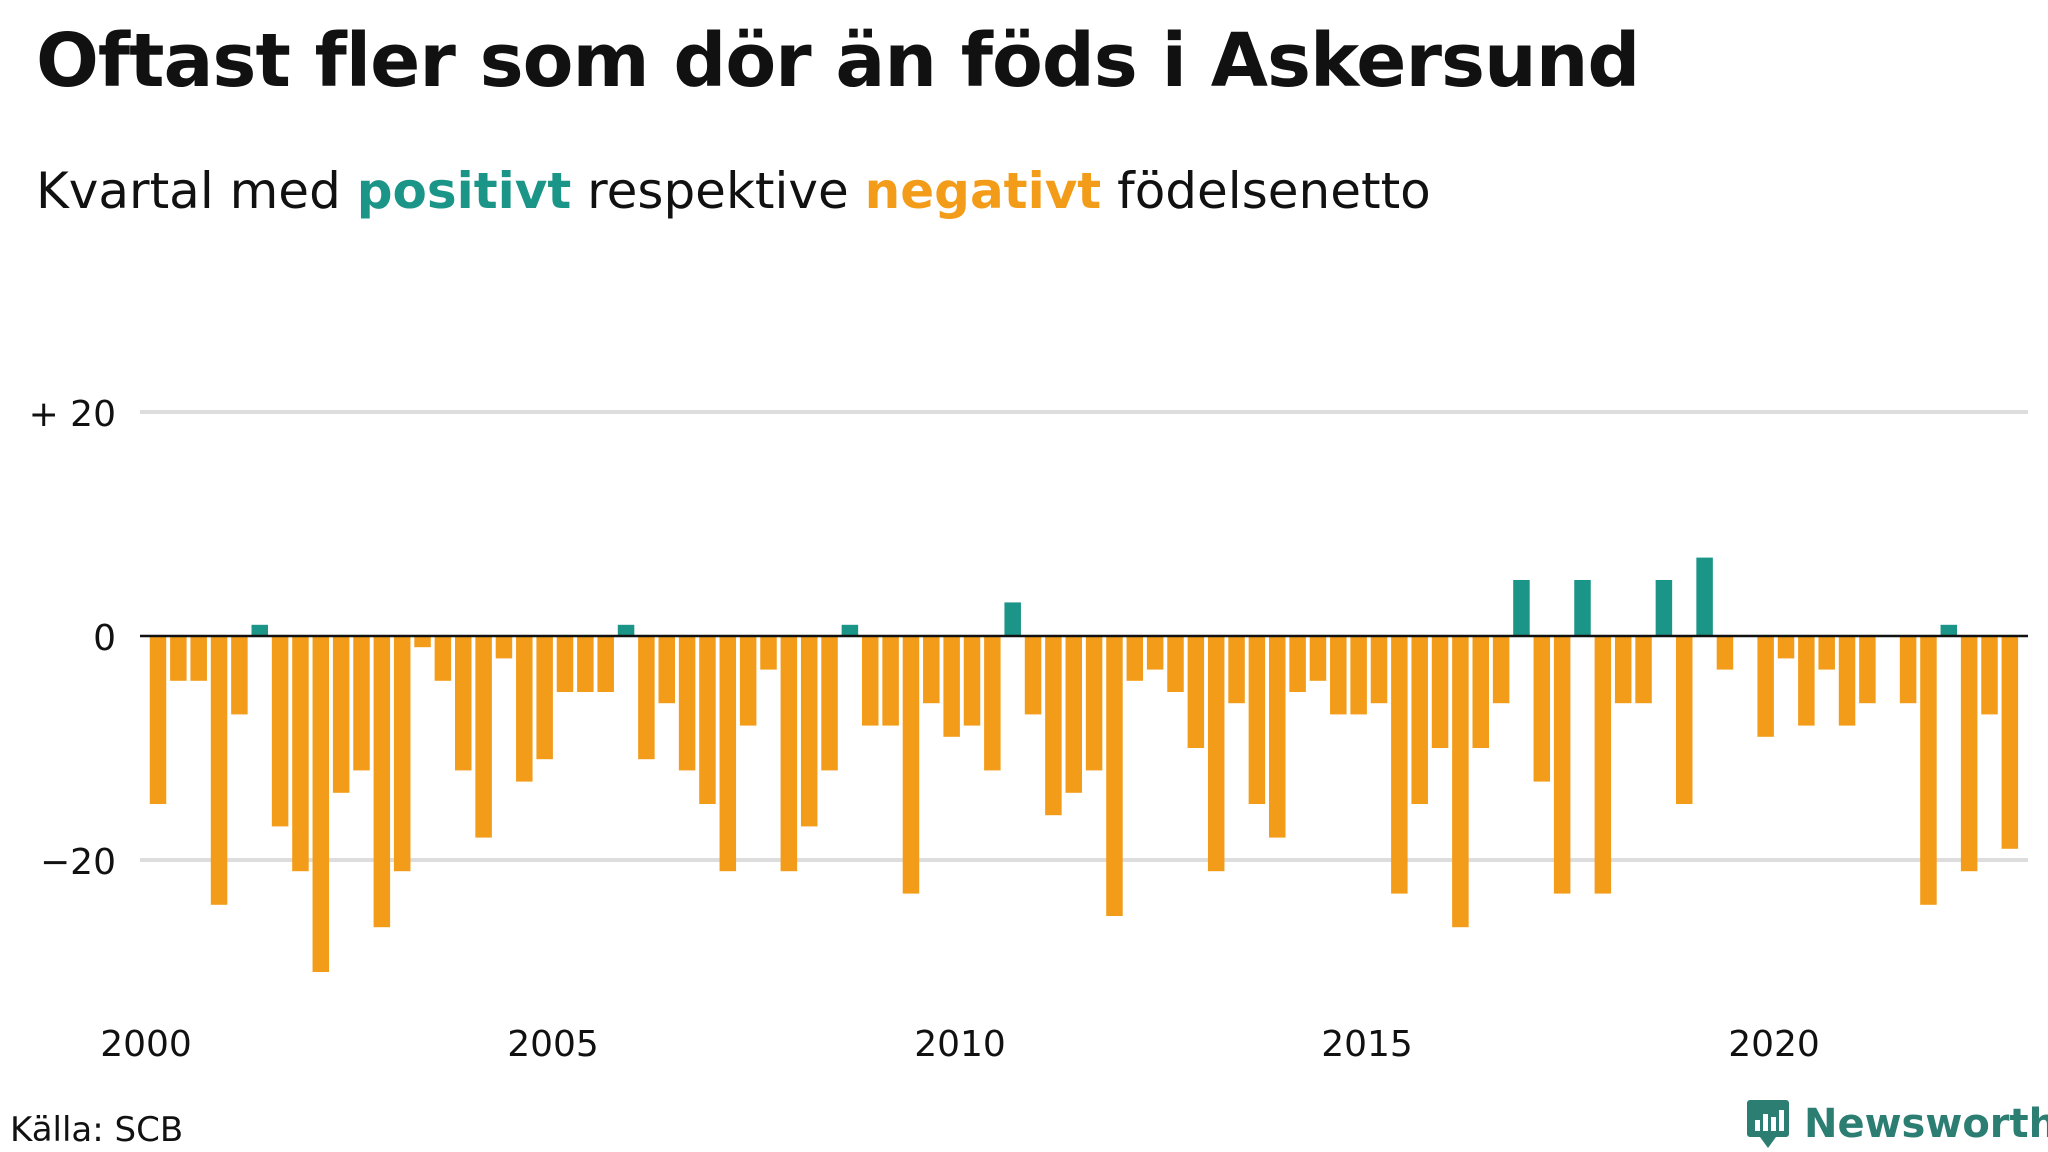  What do you see at coordinates (72, 414) in the screenshot?
I see `y-tick-label: + 20` at bounding box center [72, 414].